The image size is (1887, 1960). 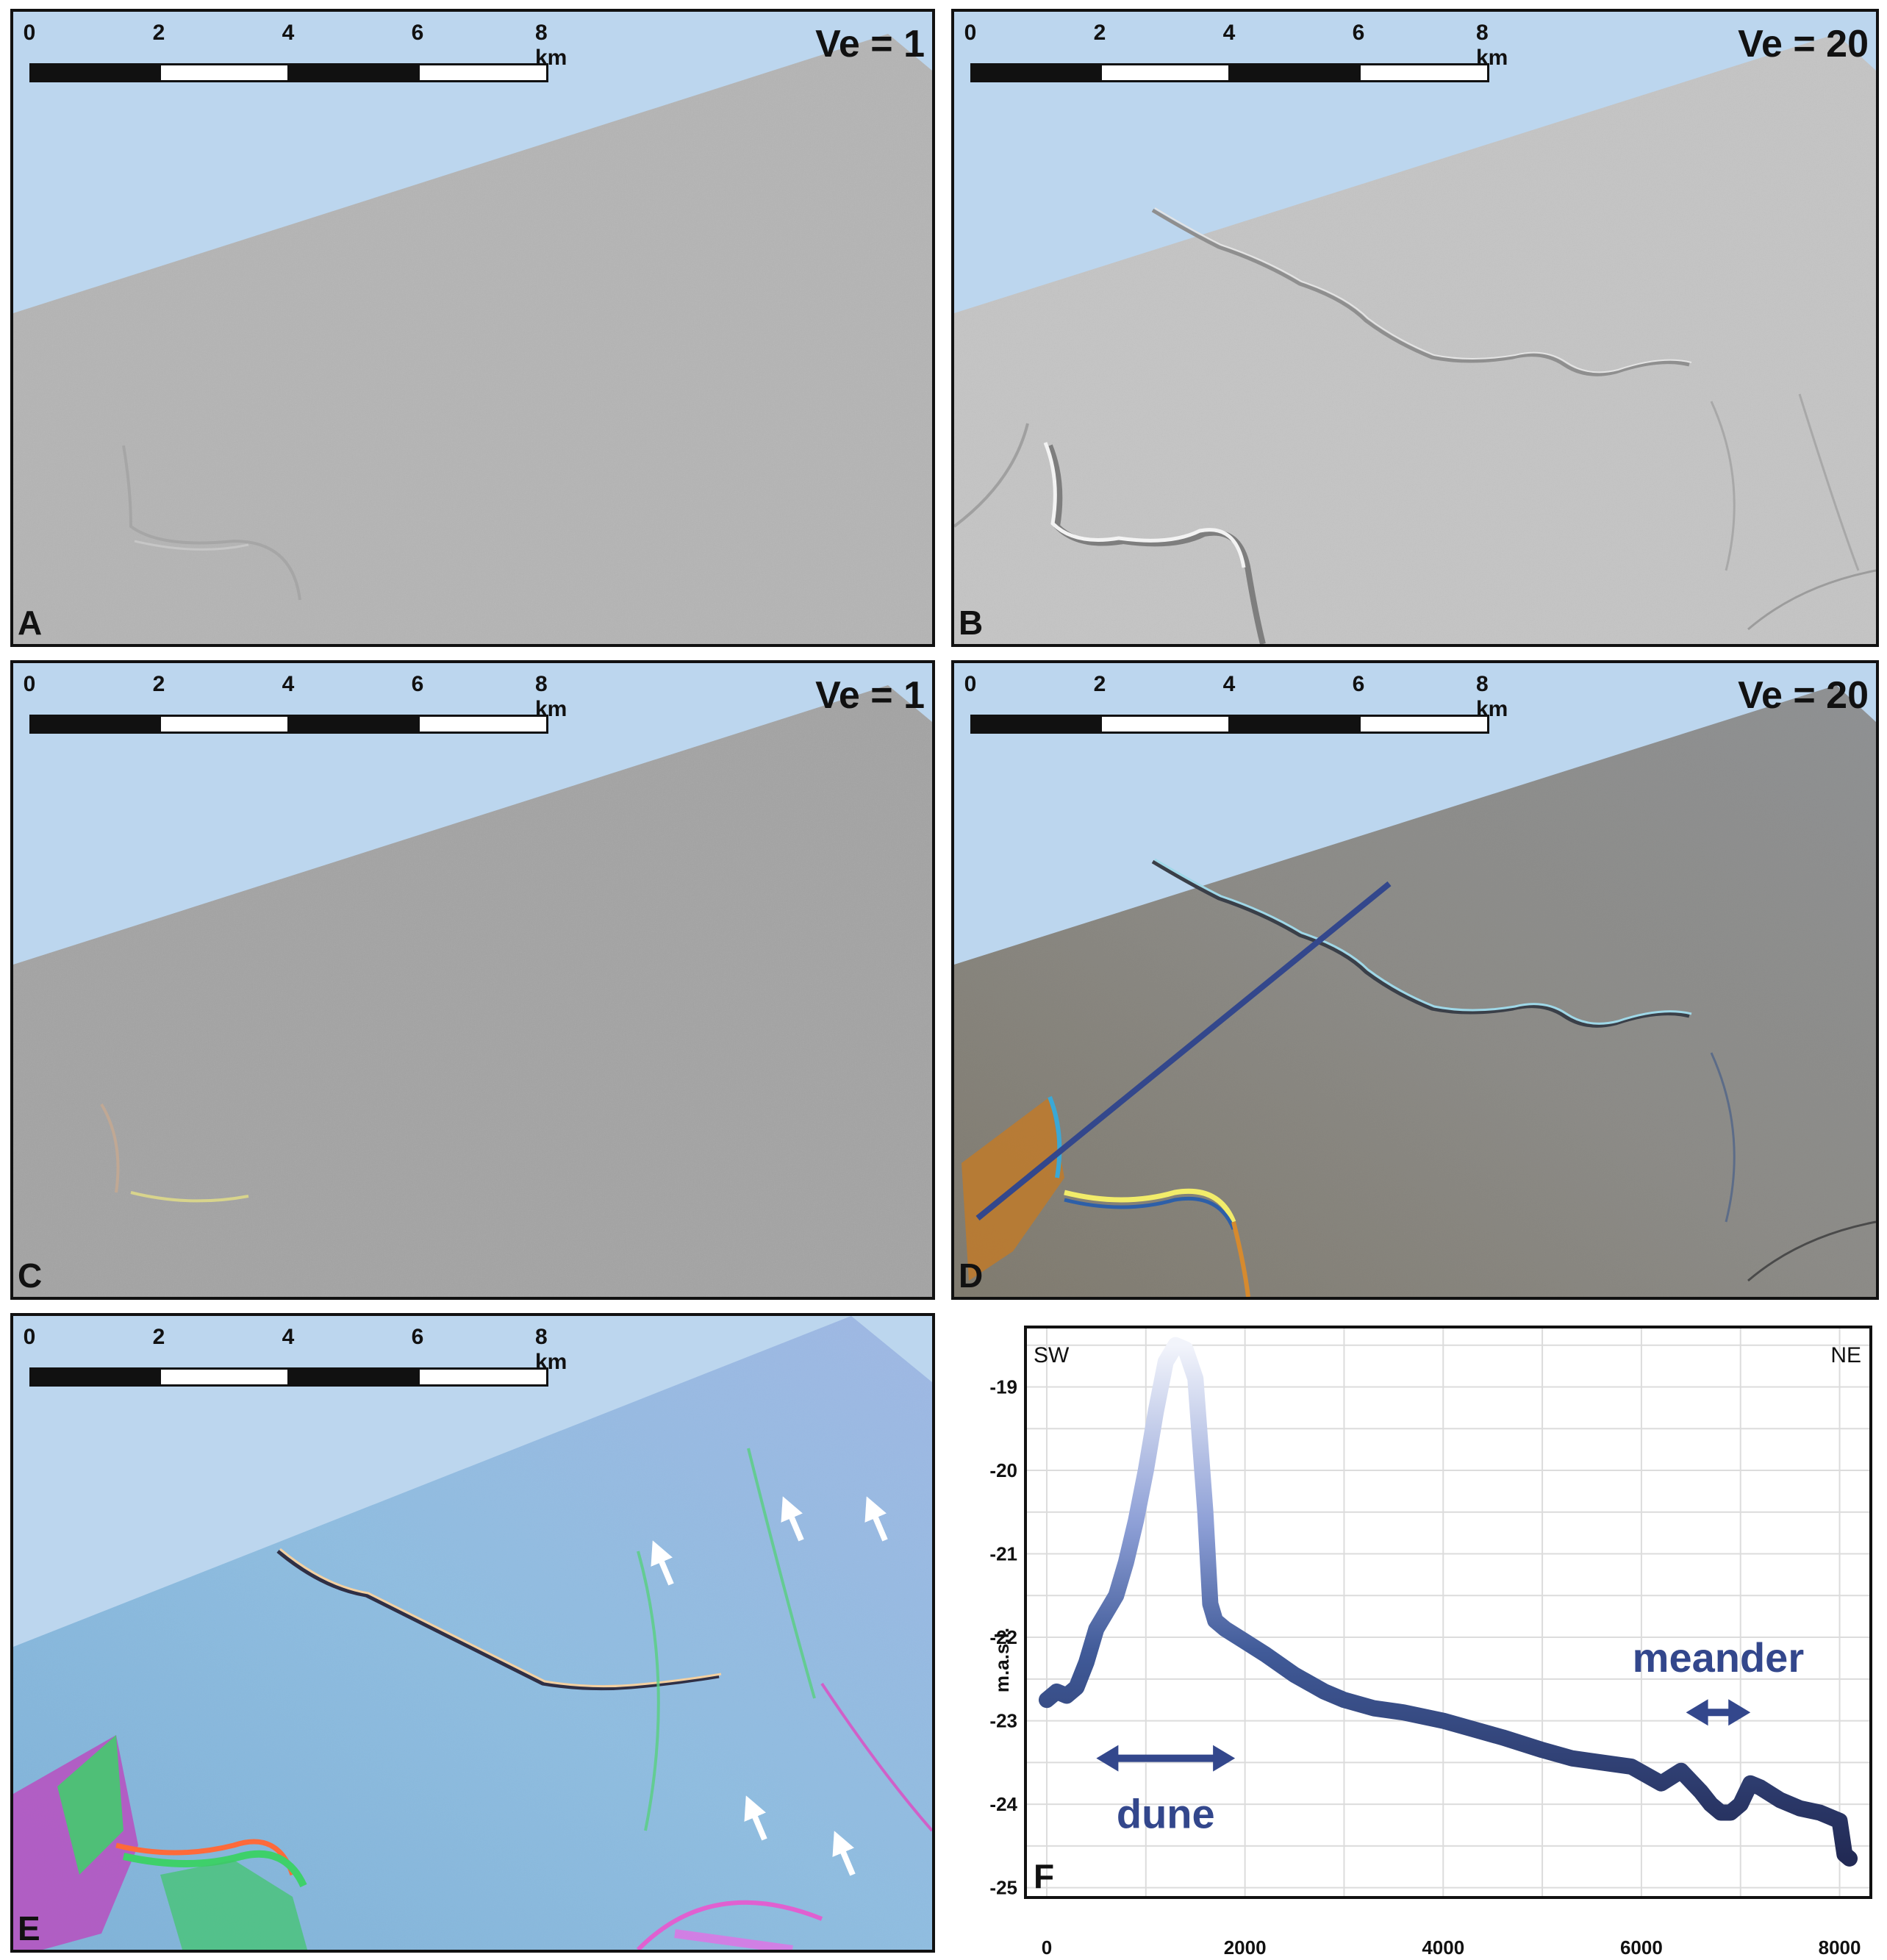 I want to click on x-tick-label: 4000, so click(x=1443, y=1947).